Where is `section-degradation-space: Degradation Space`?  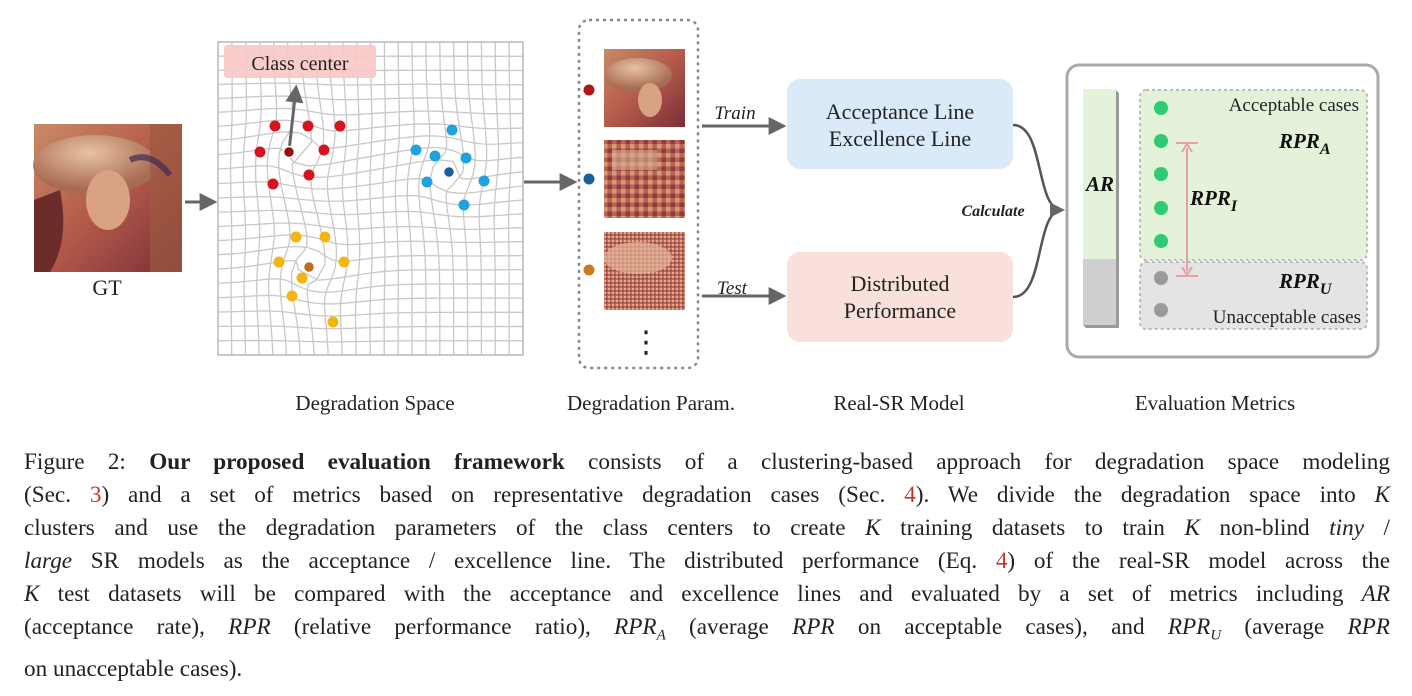
section-degradation-space: Degradation Space is located at coordinates (374, 403).